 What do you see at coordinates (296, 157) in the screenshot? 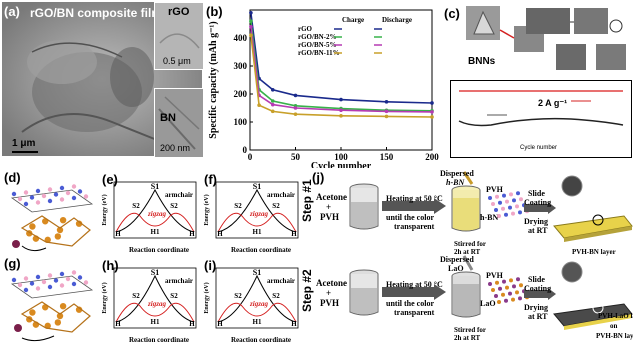
I see `x-tick-label: 50` at bounding box center [296, 157].